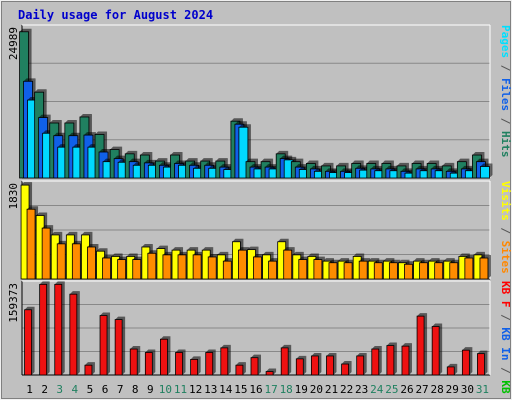 Image resolution: width=512 pixels, height=400 pixels. I want to click on x-tick-label-25: 25, so click(391, 389).